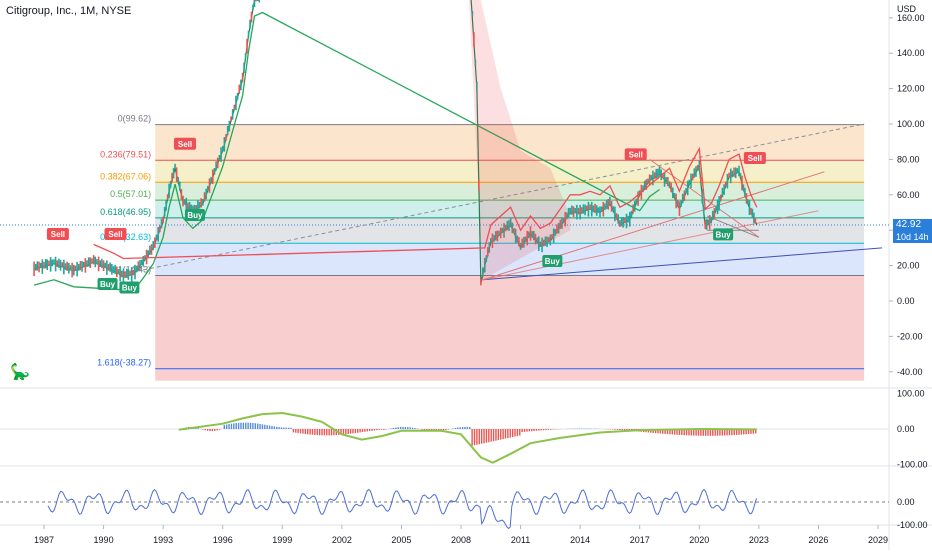  What do you see at coordinates (461, 540) in the screenshot?
I see `time-axis-label: 2008` at bounding box center [461, 540].